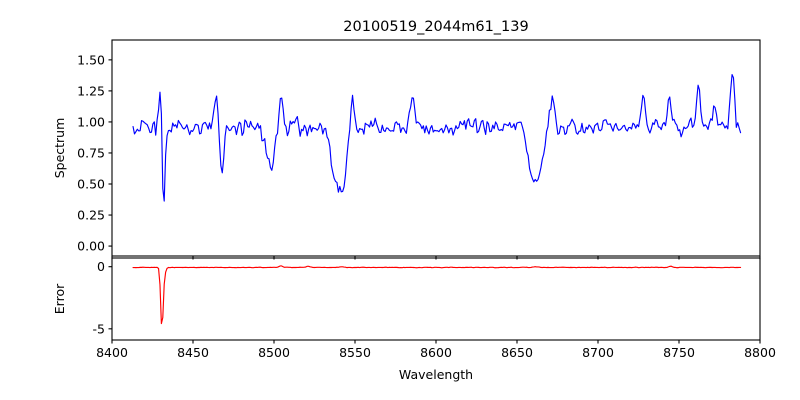  What do you see at coordinates (355, 352) in the screenshot?
I see `x-tick-label: 8550` at bounding box center [355, 352].